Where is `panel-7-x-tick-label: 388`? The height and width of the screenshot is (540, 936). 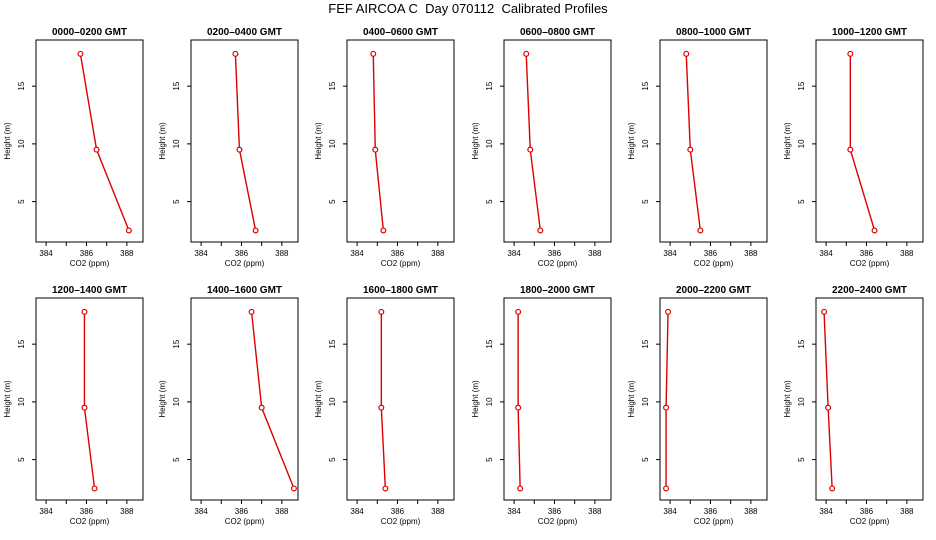
panel-7-x-tick-label: 388 is located at coordinates (127, 511).